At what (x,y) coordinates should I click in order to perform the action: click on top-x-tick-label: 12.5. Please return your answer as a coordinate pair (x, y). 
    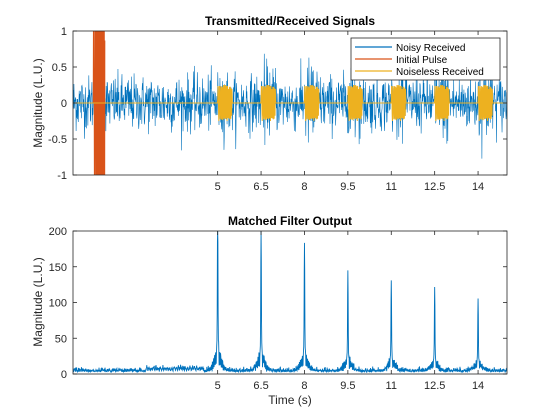
    Looking at the image, I should click on (434, 187).